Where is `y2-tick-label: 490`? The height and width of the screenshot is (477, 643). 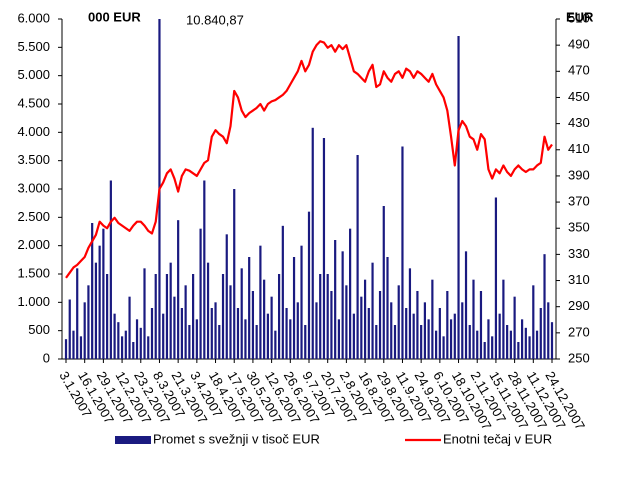
y2-tick-label: 490 is located at coordinates (579, 44).